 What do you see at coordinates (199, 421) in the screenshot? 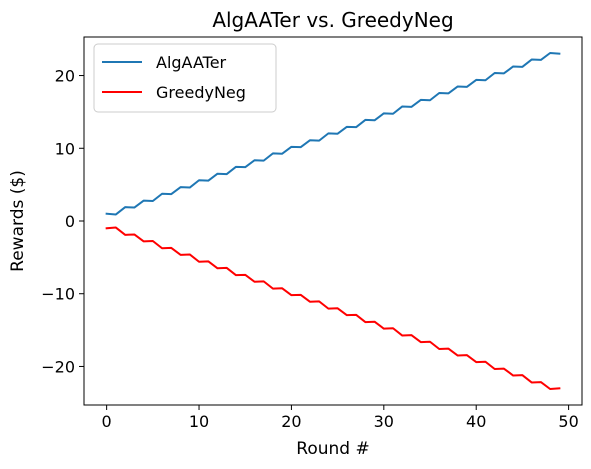
I see `x-tick-label: 10` at bounding box center [199, 421].